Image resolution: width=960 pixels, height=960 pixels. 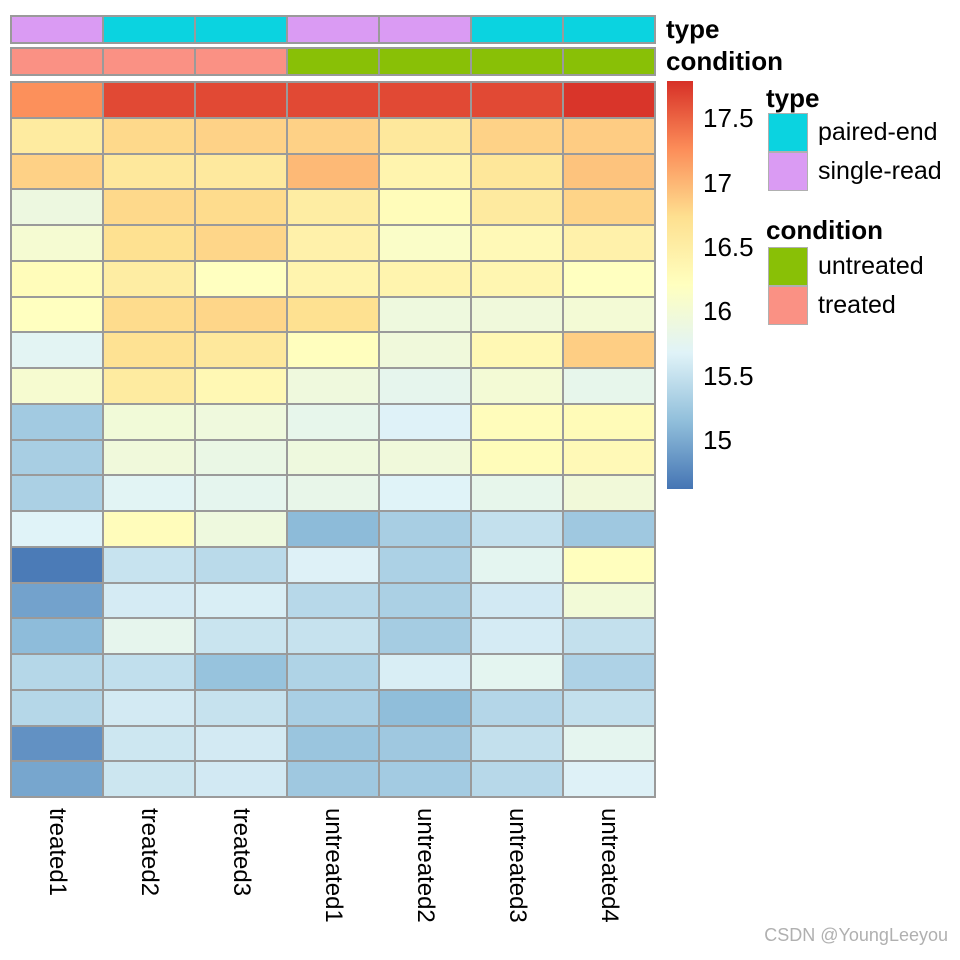 What do you see at coordinates (845, 286) in the screenshot?
I see `legend-condition-items: untreated treated` at bounding box center [845, 286].